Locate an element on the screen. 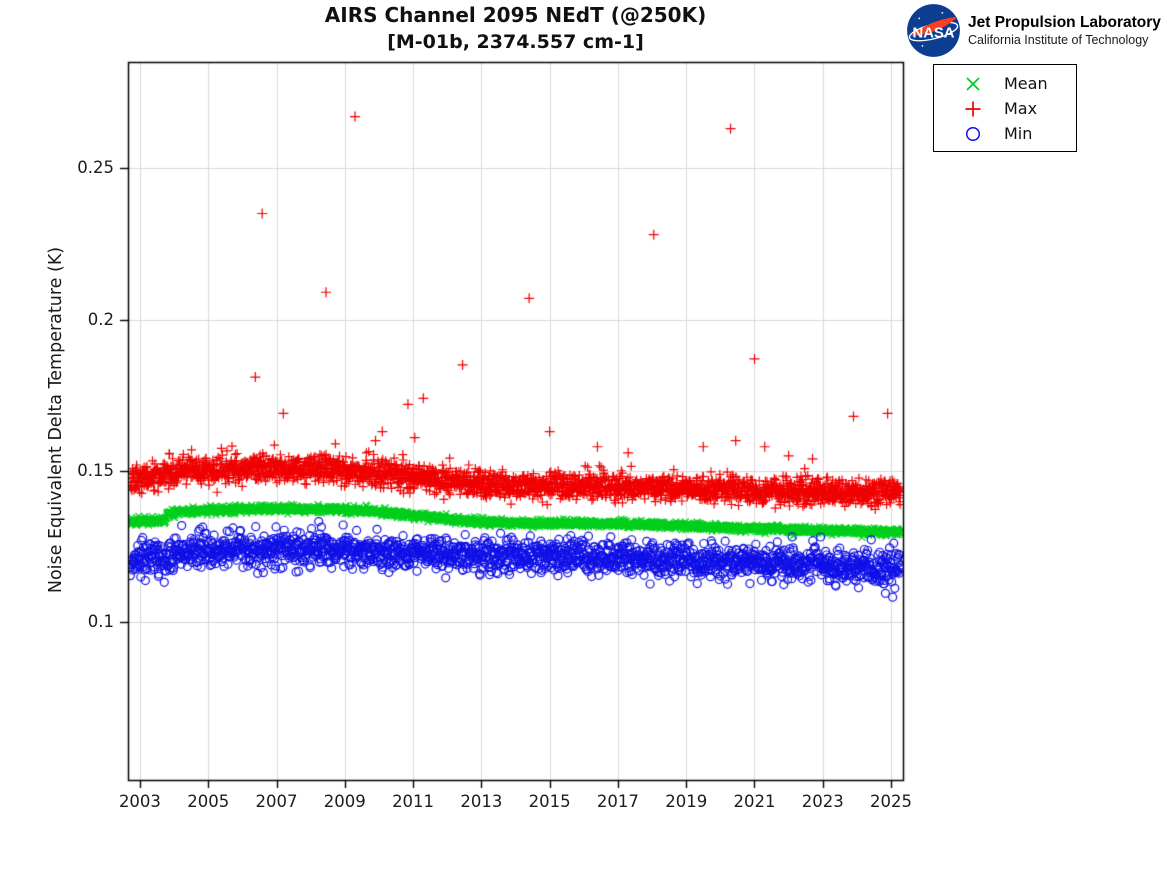  x-tick-label: 2011 is located at coordinates (413, 801).